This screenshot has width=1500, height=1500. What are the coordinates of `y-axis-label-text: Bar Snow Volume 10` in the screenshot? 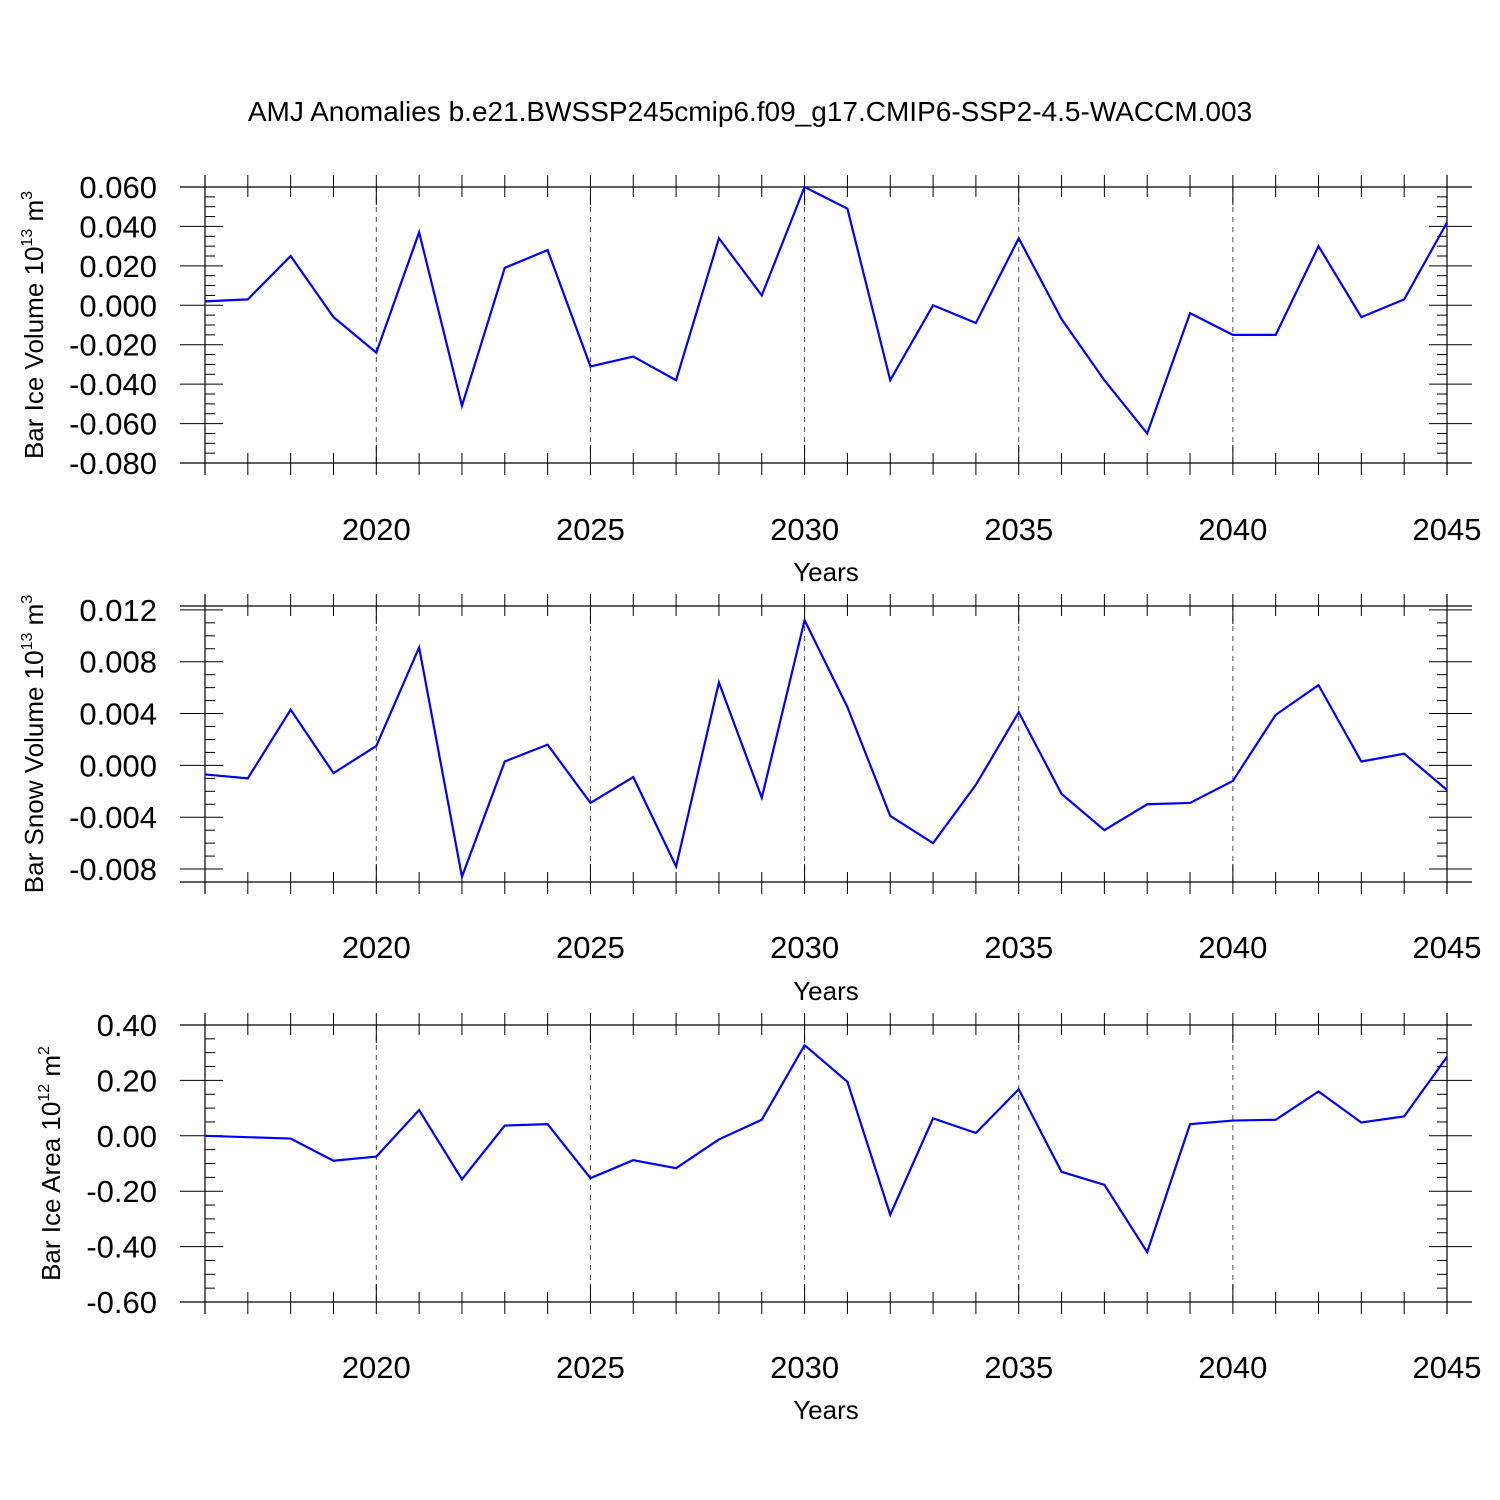 It's located at (34, 771).